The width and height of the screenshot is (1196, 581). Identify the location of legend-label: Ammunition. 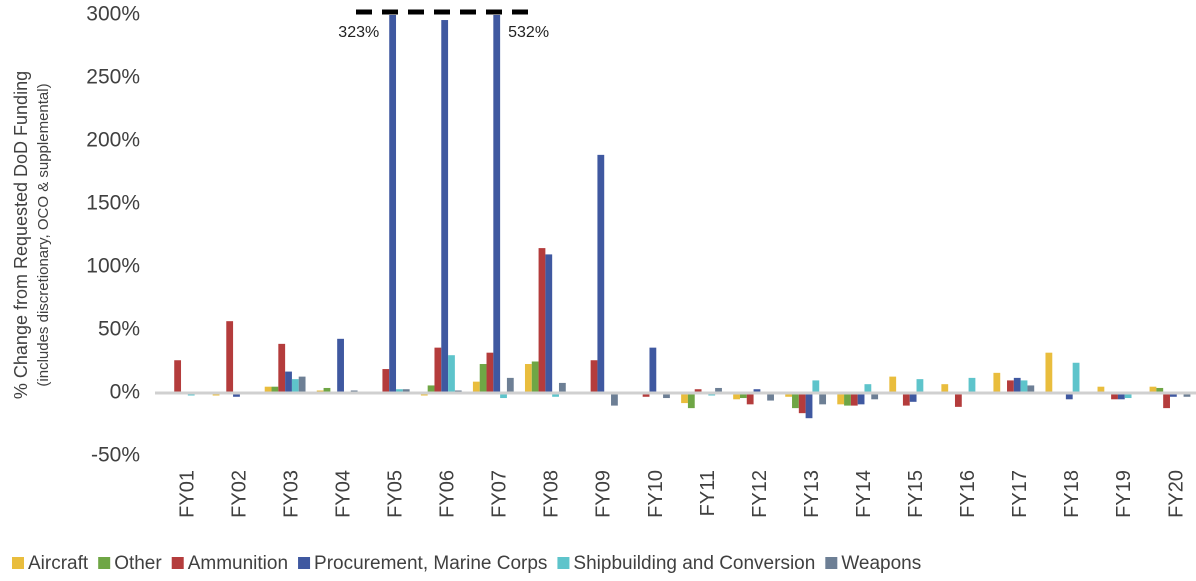
(238, 563).